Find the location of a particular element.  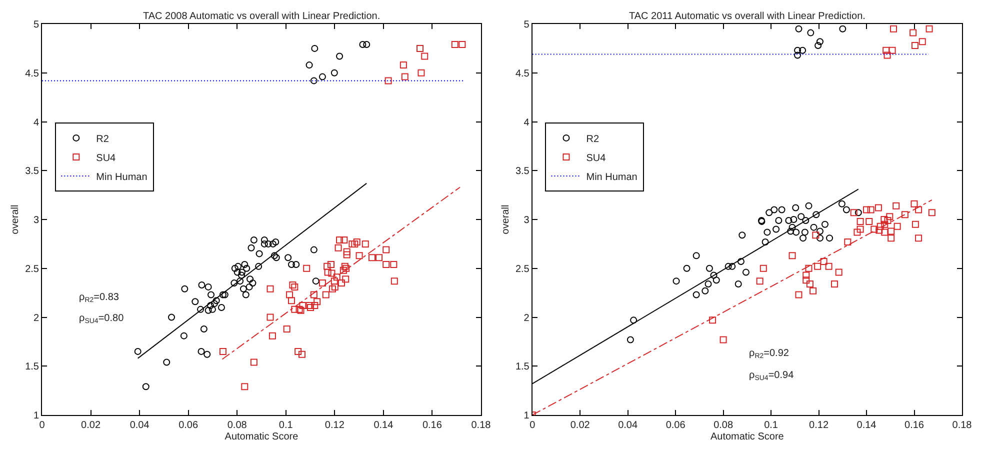

x-tick-label: 0.1 is located at coordinates (771, 425).